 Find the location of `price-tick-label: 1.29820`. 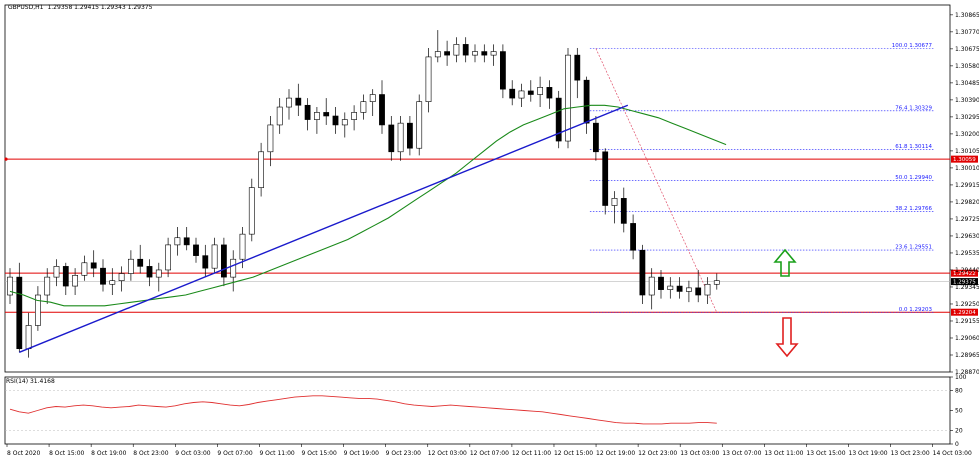

price-tick-label: 1.29820 is located at coordinates (967, 202).